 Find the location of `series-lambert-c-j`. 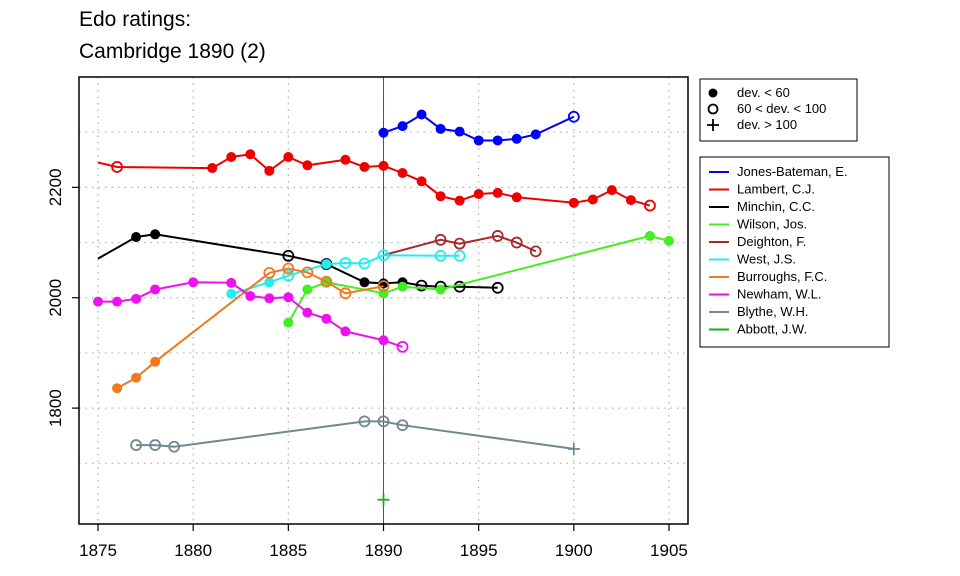

series-lambert-c-j is located at coordinates (376, 180).